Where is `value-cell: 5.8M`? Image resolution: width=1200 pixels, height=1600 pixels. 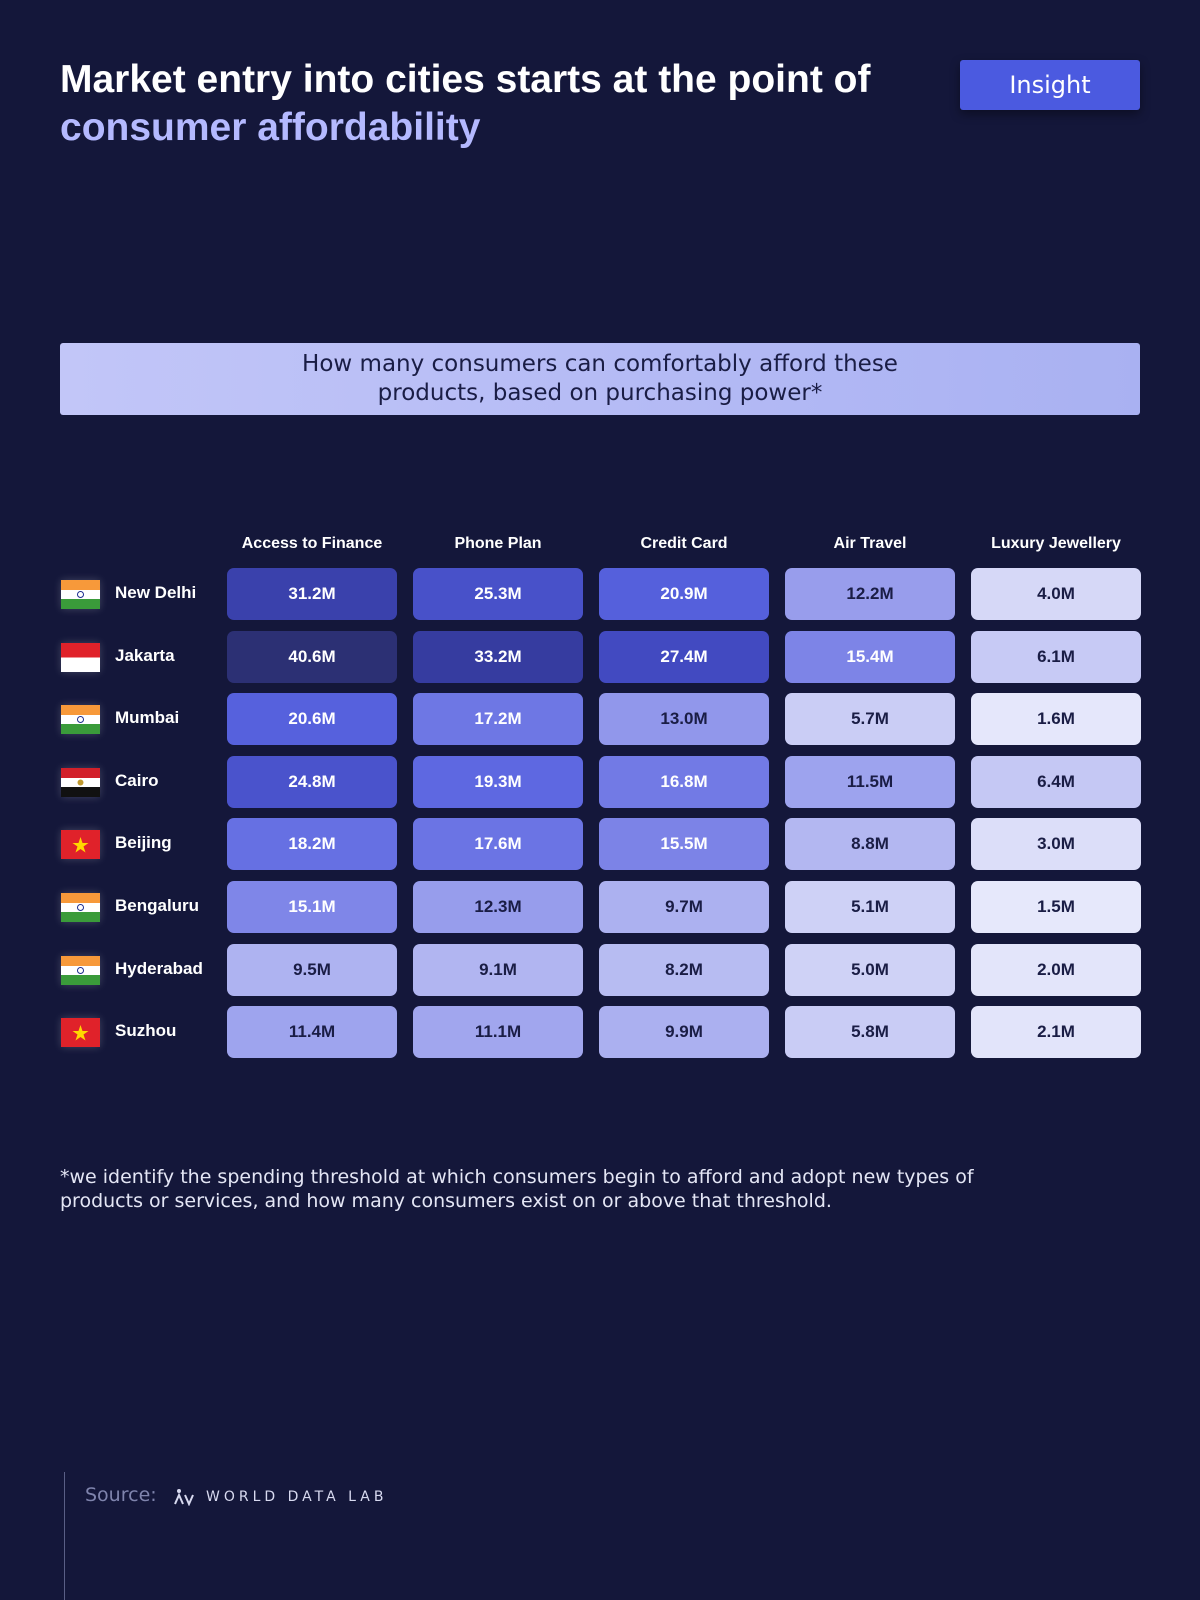
value-cell: 5.8M is located at coordinates (870, 1032).